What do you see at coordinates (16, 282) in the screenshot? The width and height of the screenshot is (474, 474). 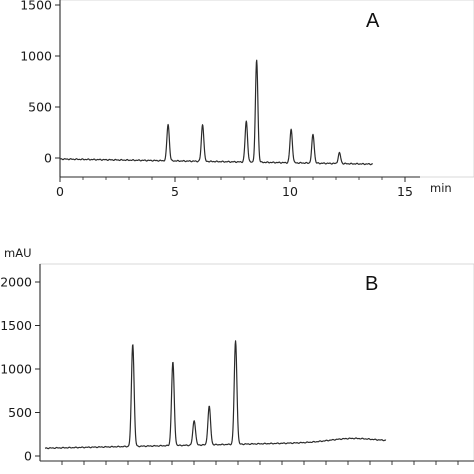 I see `panel-b-y-tick-label: 2000` at bounding box center [16, 282].